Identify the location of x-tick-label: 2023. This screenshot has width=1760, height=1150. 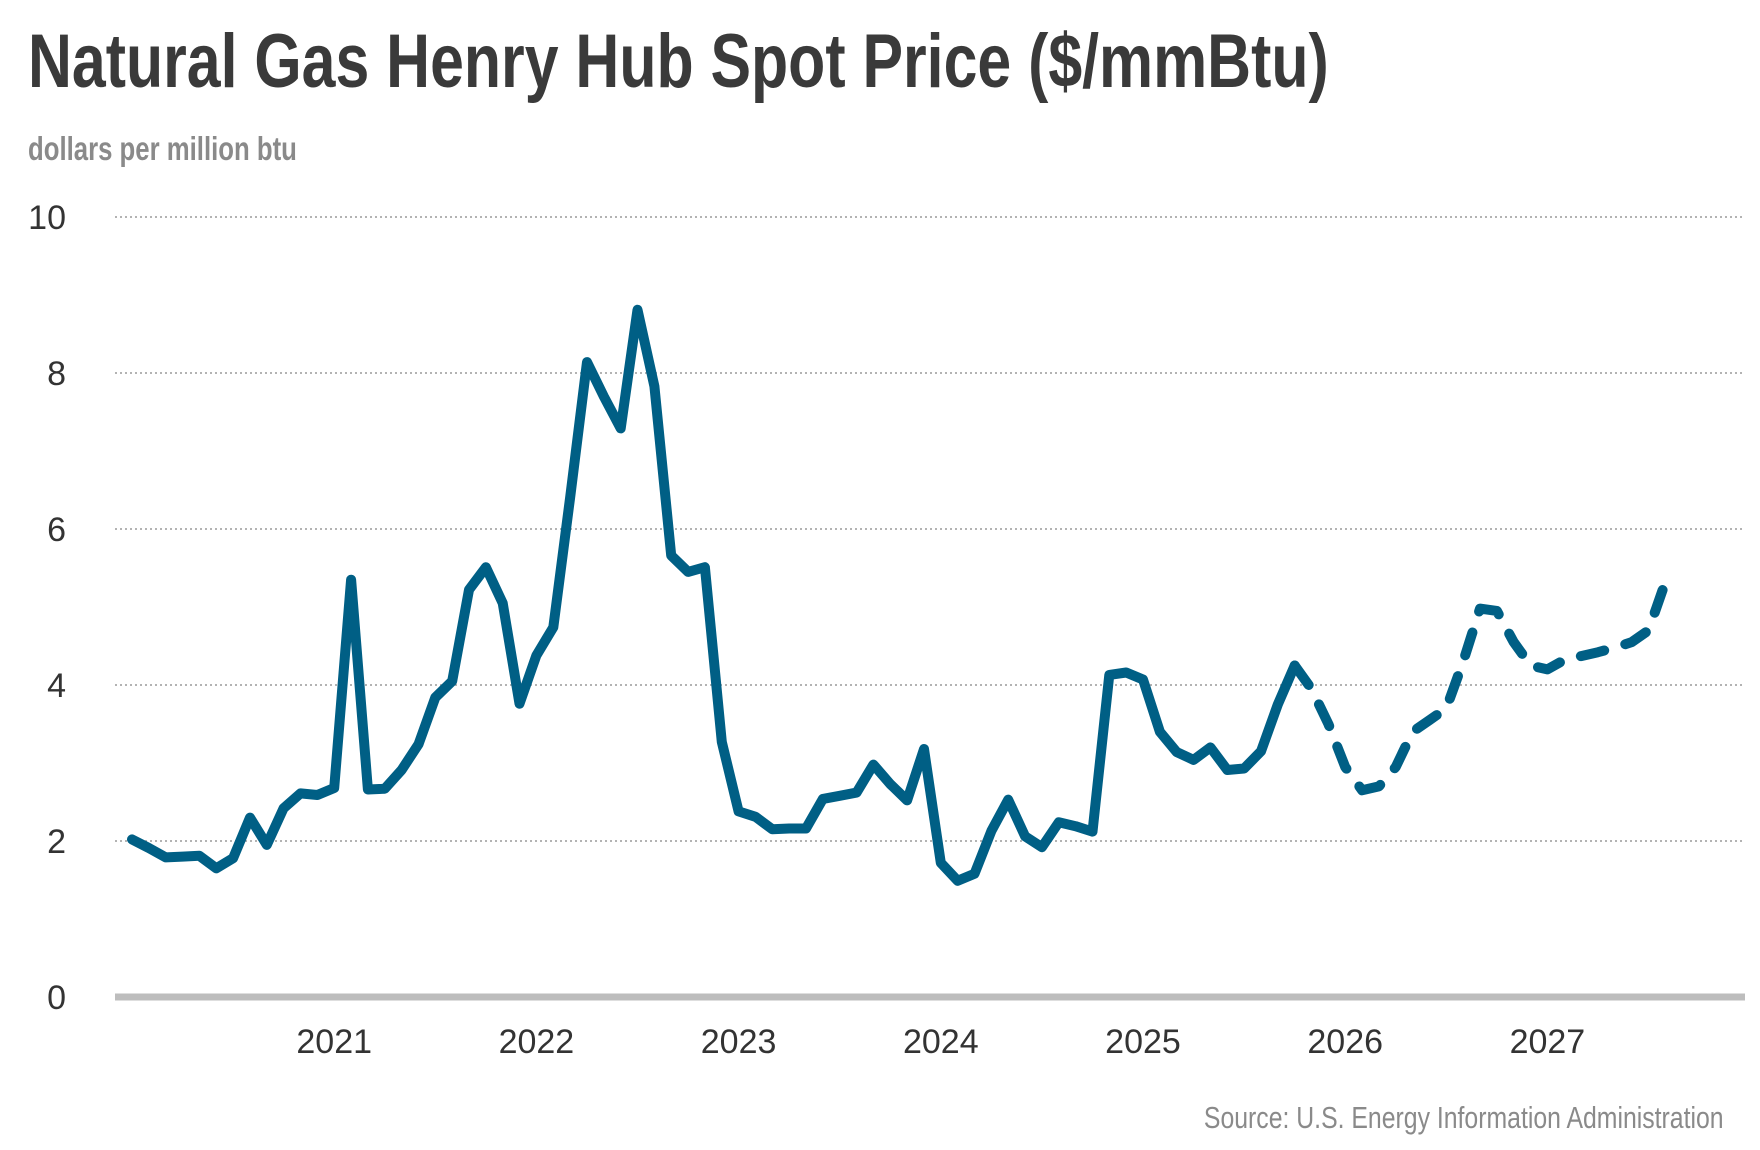
(739, 1042).